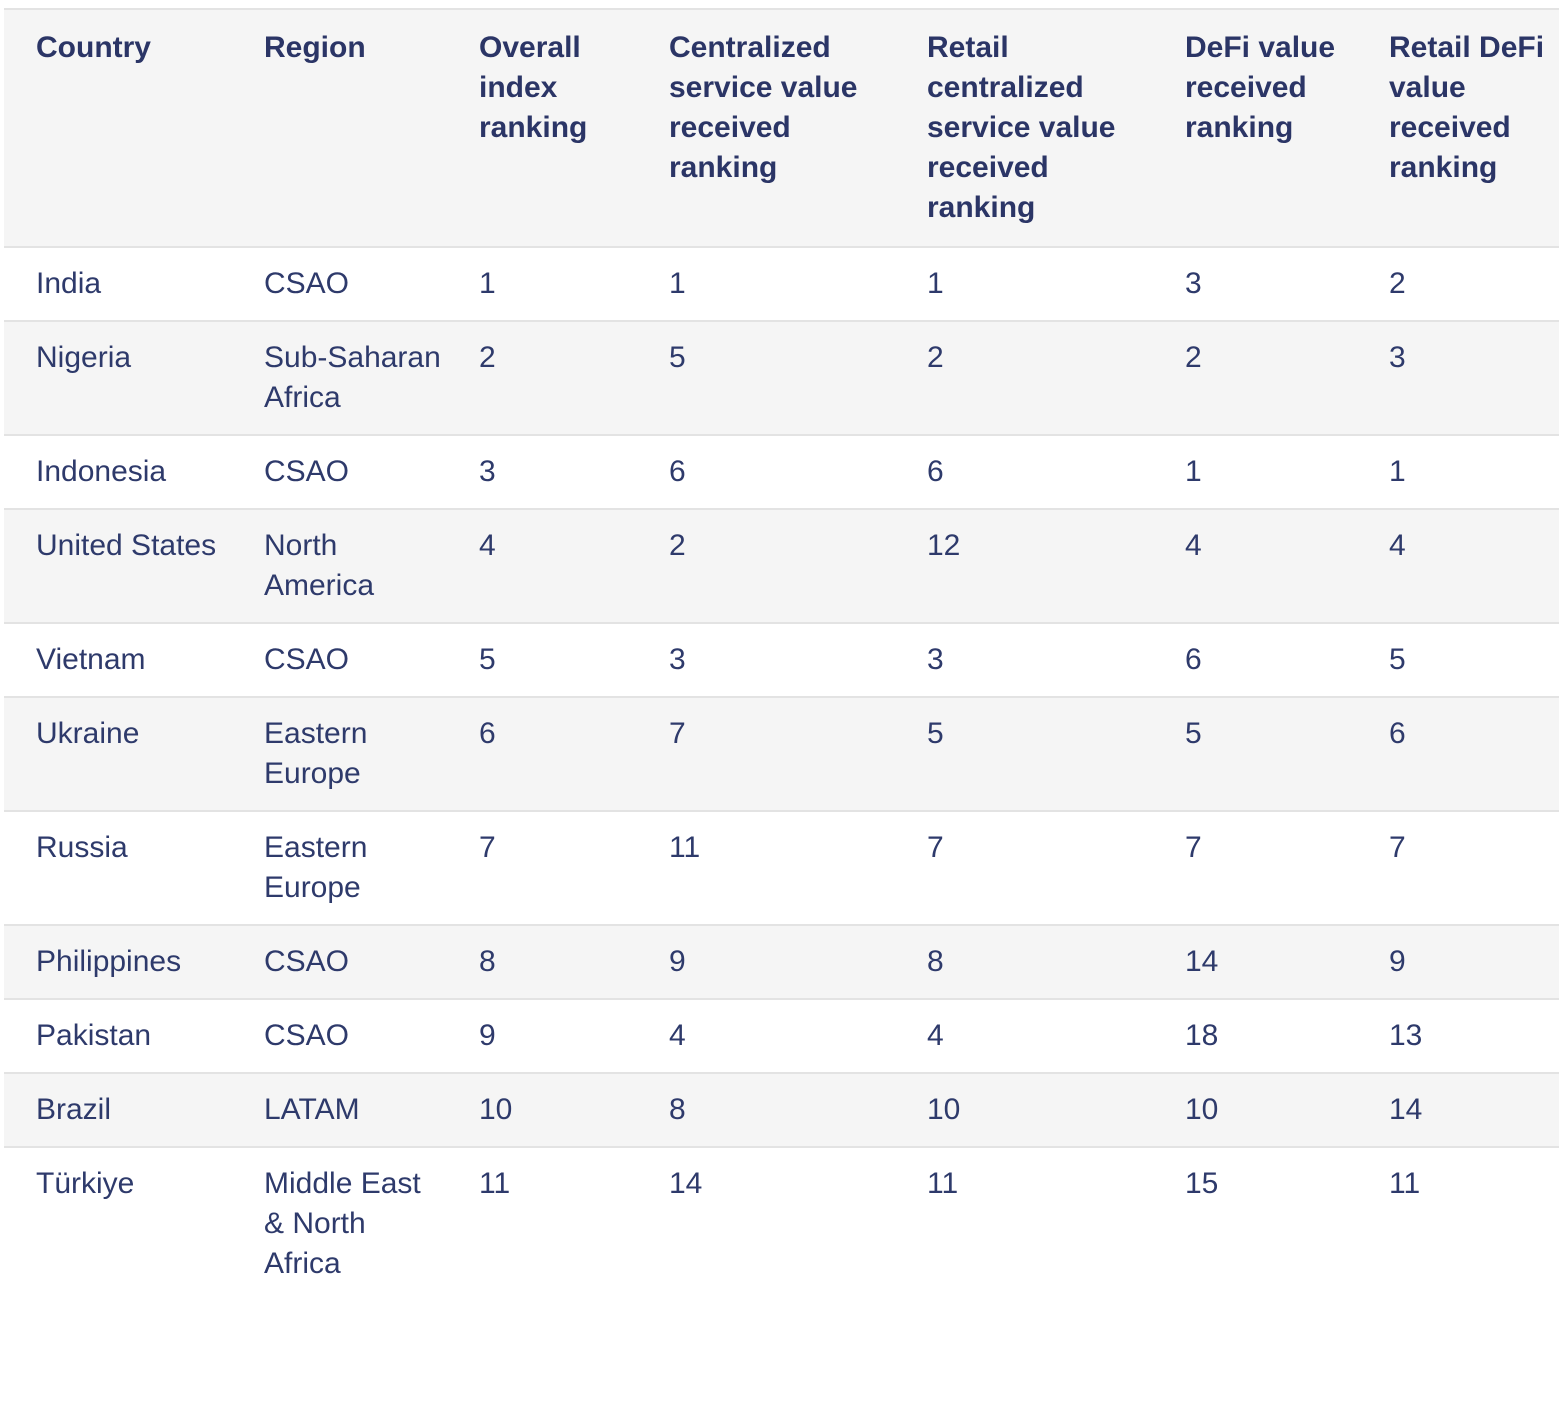 The width and height of the screenshot is (1559, 1407). What do you see at coordinates (1202, 1183) in the screenshot?
I see `cell-defi: 15` at bounding box center [1202, 1183].